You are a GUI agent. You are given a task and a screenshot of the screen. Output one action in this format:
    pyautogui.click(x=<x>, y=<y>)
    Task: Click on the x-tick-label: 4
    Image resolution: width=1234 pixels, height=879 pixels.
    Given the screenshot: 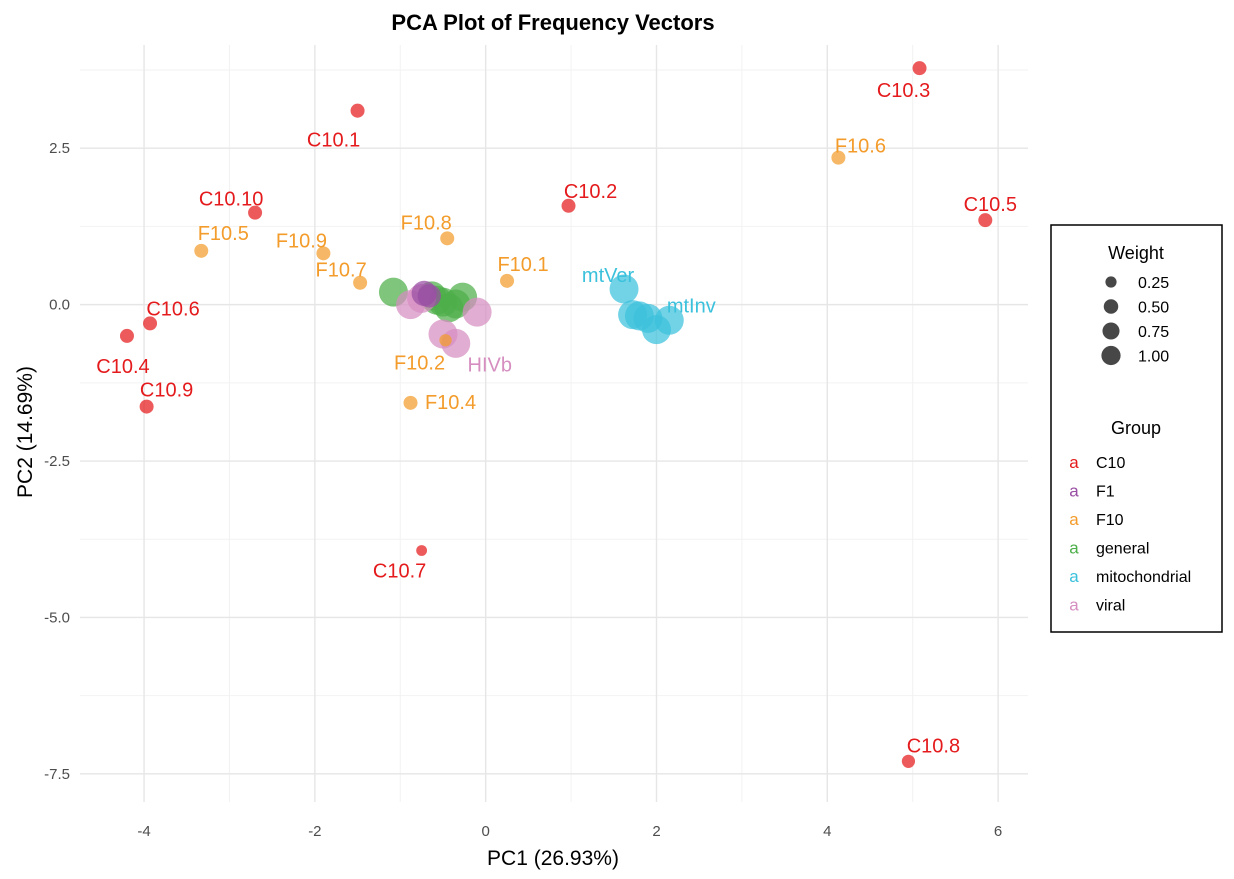 What is the action you would take?
    pyautogui.click(x=827, y=831)
    